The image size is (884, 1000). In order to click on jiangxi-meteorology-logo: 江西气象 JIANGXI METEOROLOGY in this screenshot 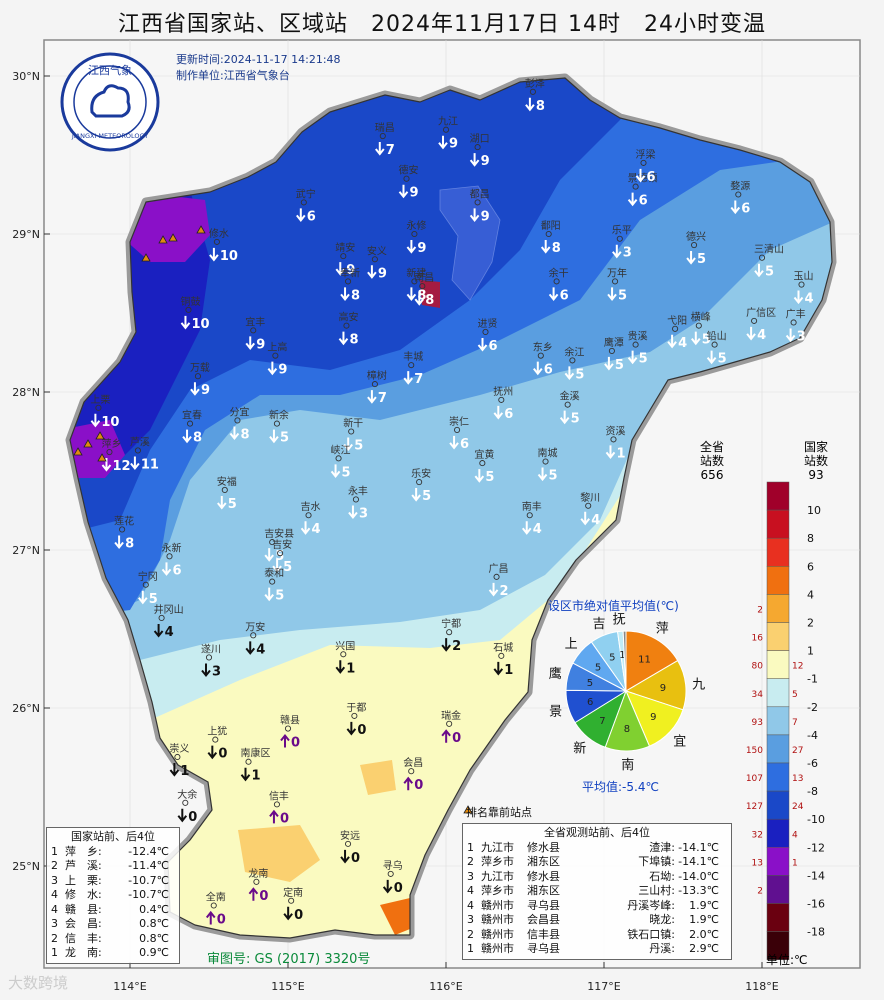, I will do `click(110, 102)`.